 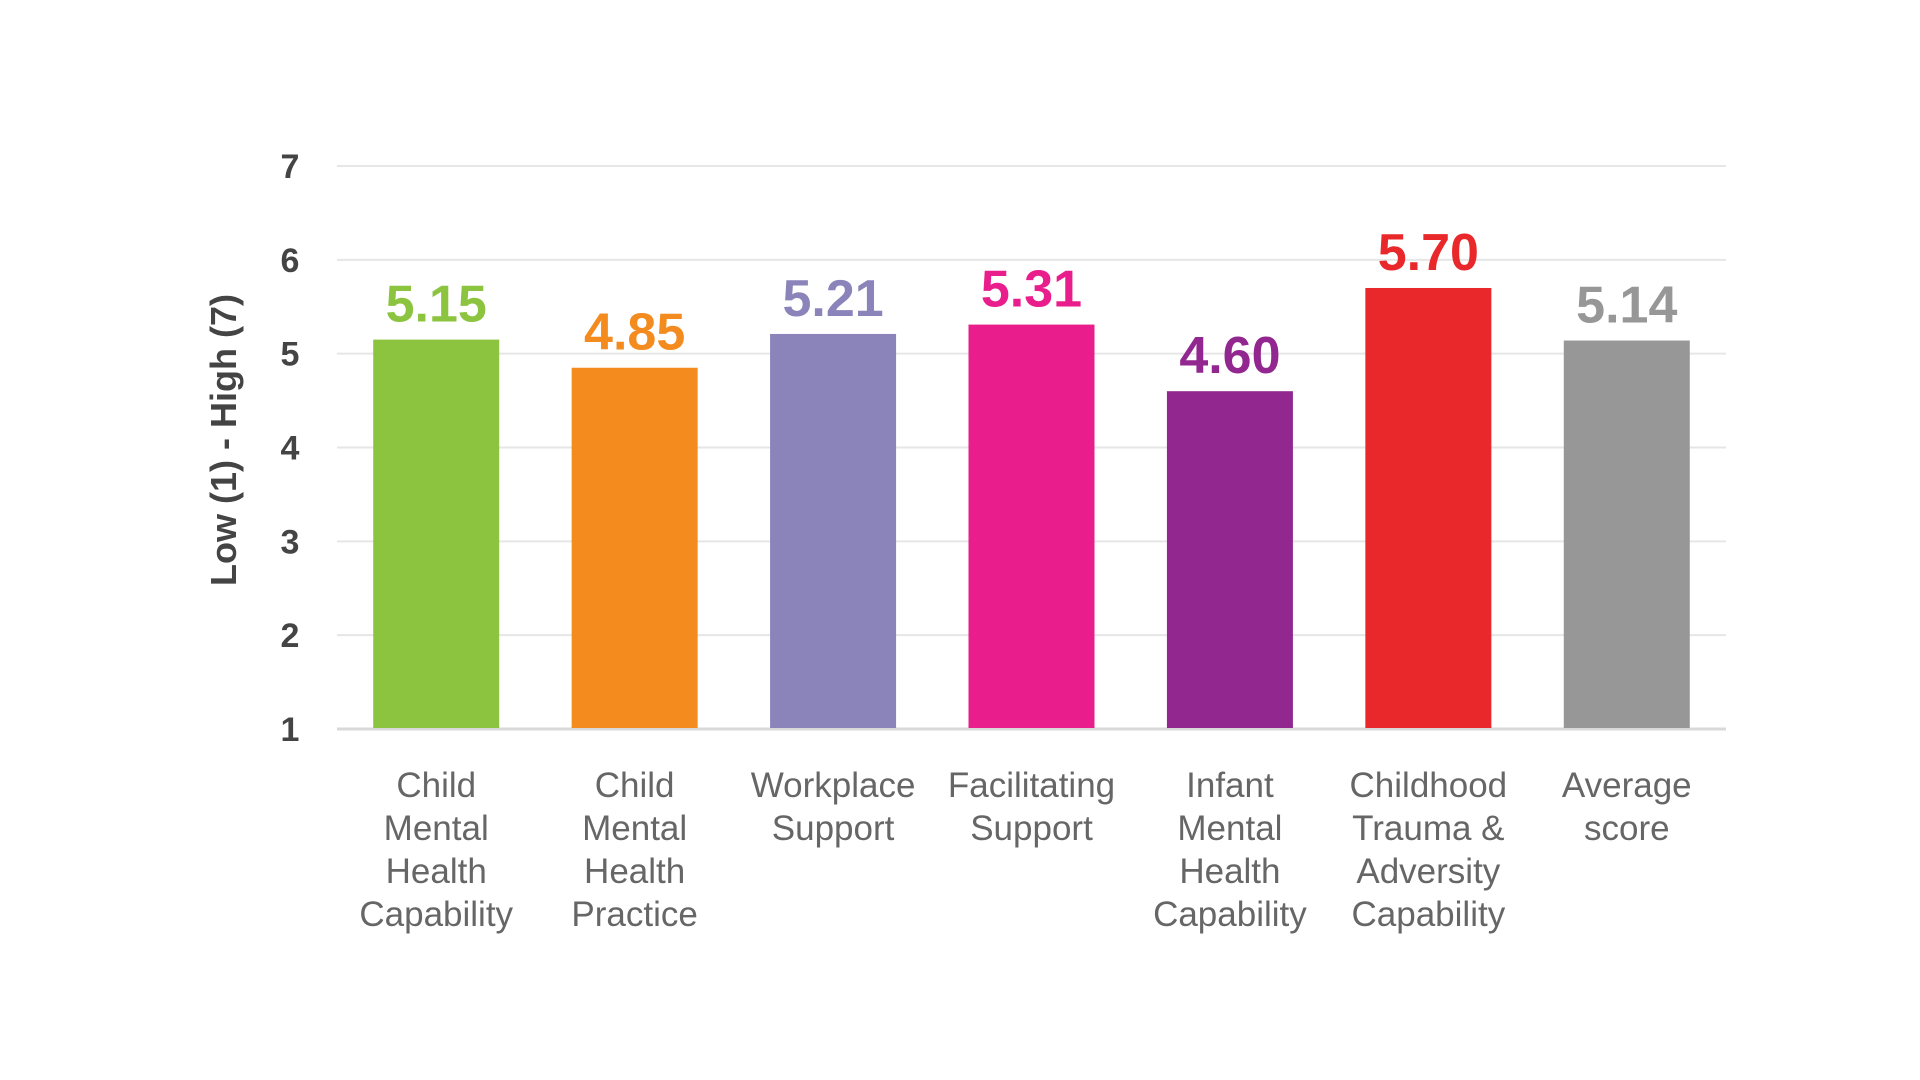 I want to click on category-label-line: Infant, so click(x=1230, y=785).